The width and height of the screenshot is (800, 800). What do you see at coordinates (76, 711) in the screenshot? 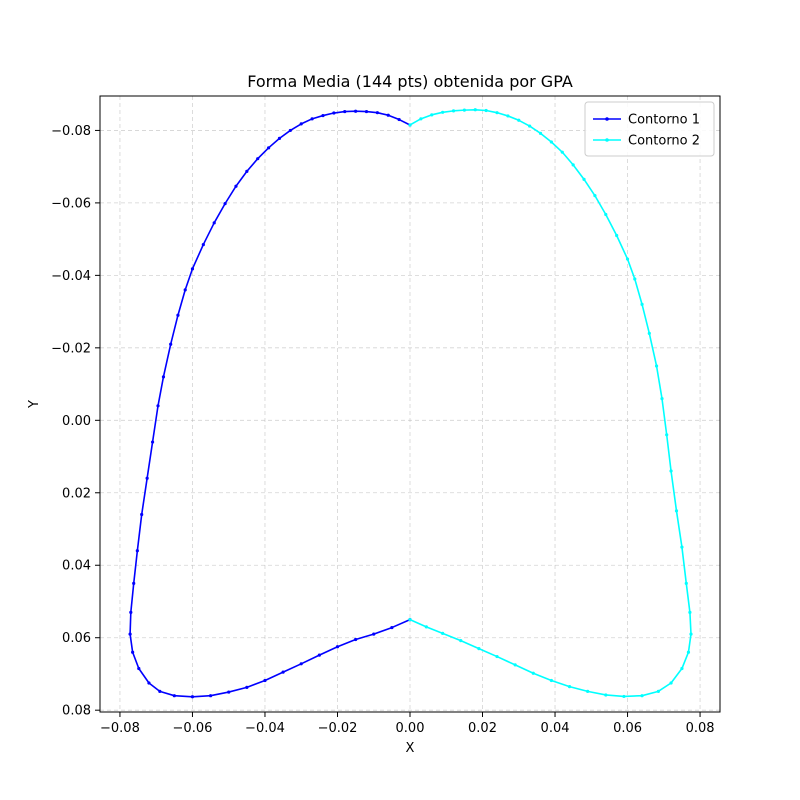
I see `y-tick-label: 0.08` at bounding box center [76, 711].